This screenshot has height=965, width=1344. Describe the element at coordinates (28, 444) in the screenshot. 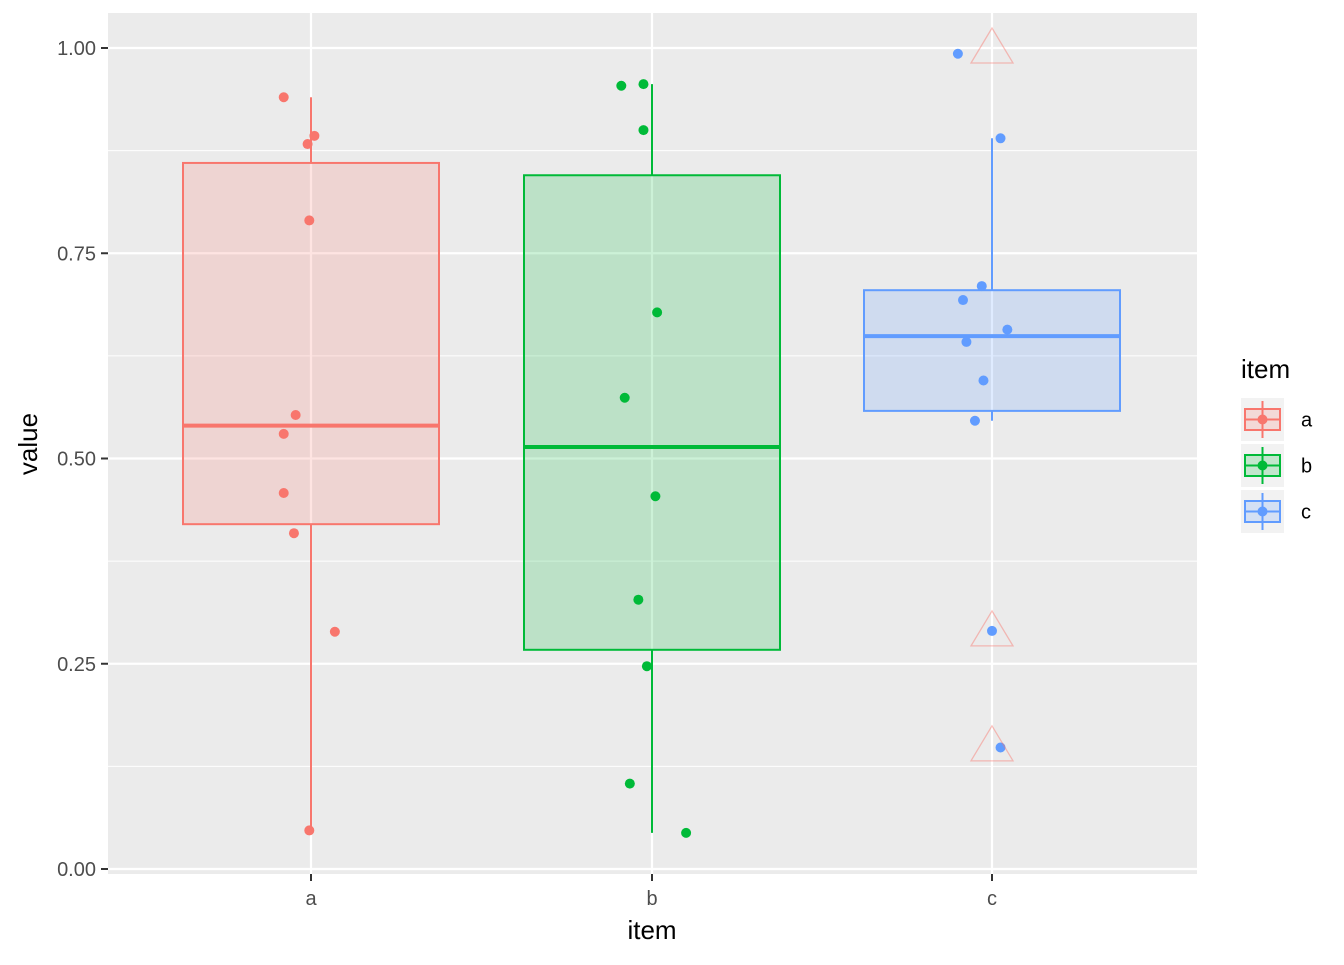

I see `y-axis-title: value` at that location.